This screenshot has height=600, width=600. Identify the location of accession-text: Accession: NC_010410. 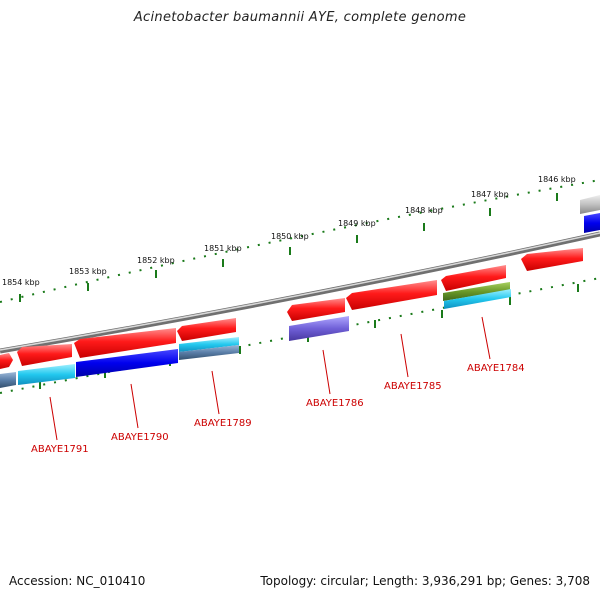
(77, 581).